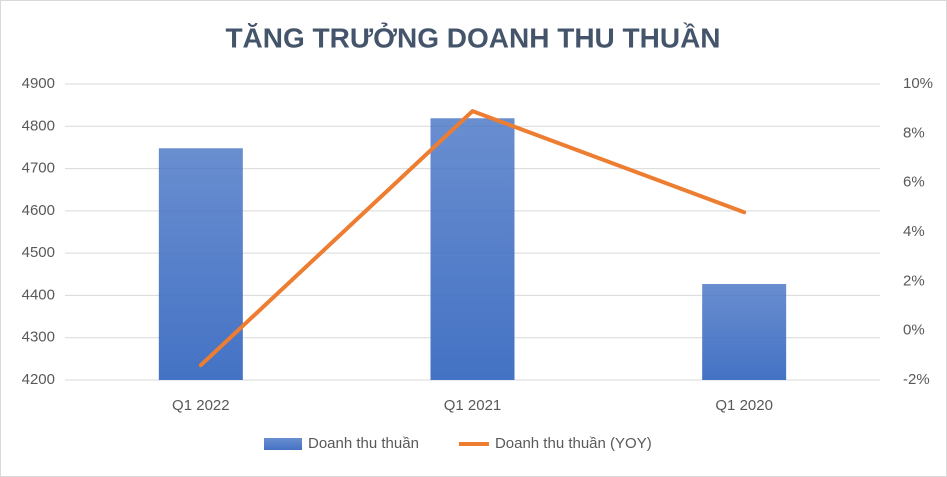  I want to click on y-tick-label: 4200, so click(38, 379).